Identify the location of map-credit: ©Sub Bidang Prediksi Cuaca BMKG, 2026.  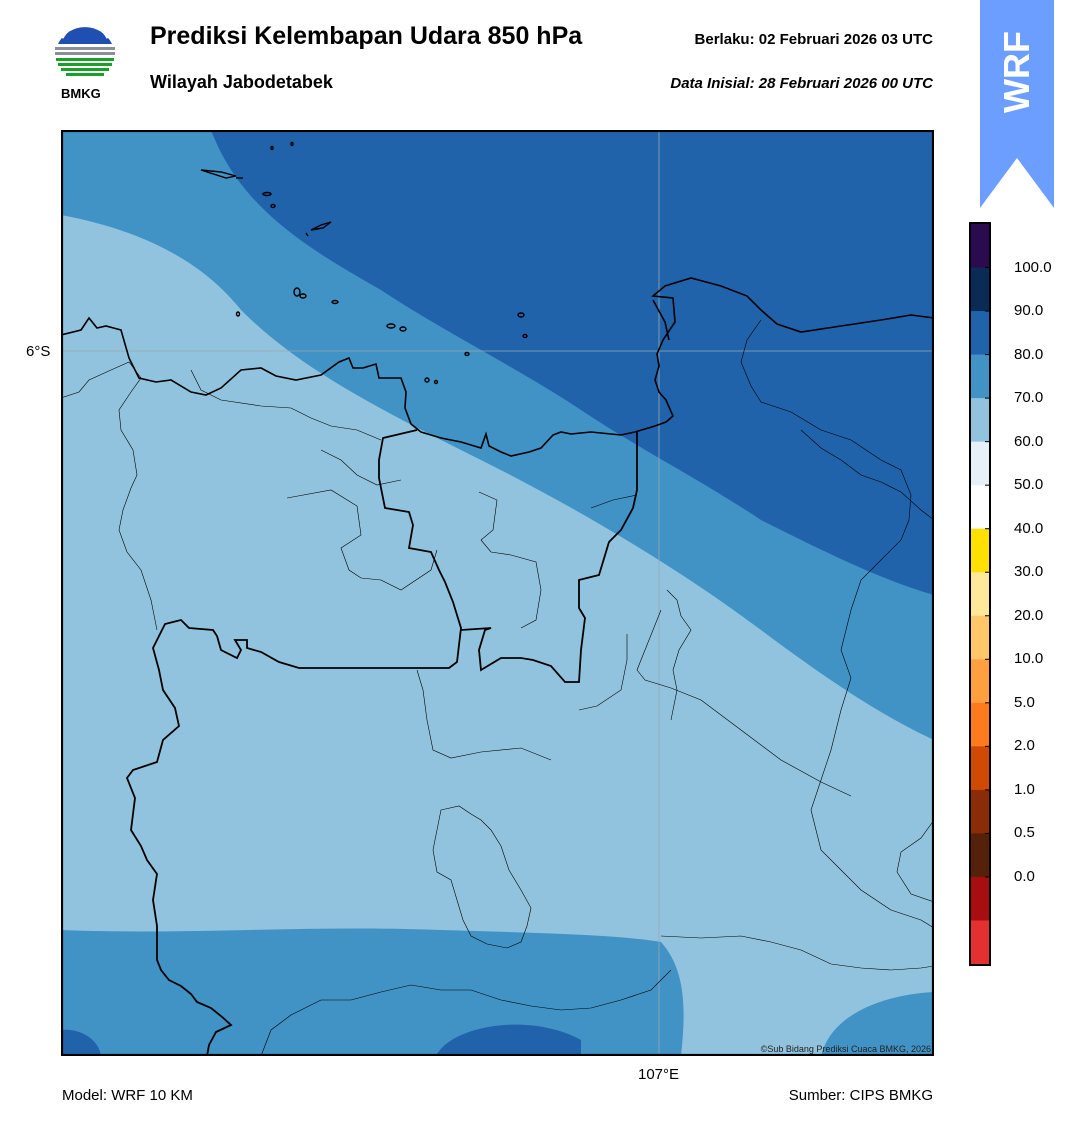
(845, 1049).